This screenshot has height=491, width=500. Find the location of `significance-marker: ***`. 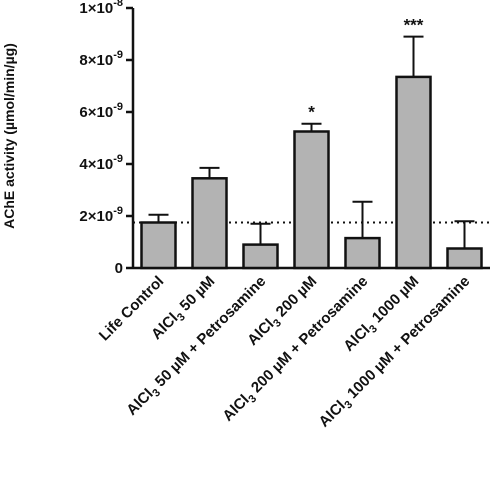

significance-marker: *** is located at coordinates (414, 25).